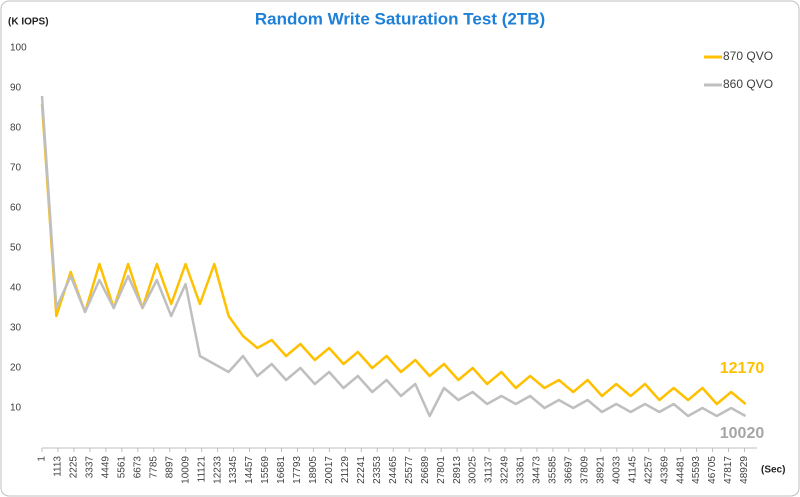 This screenshot has height=497, width=800. Describe the element at coordinates (185, 470) in the screenshot. I see `x-tick-label: 10009` at that location.